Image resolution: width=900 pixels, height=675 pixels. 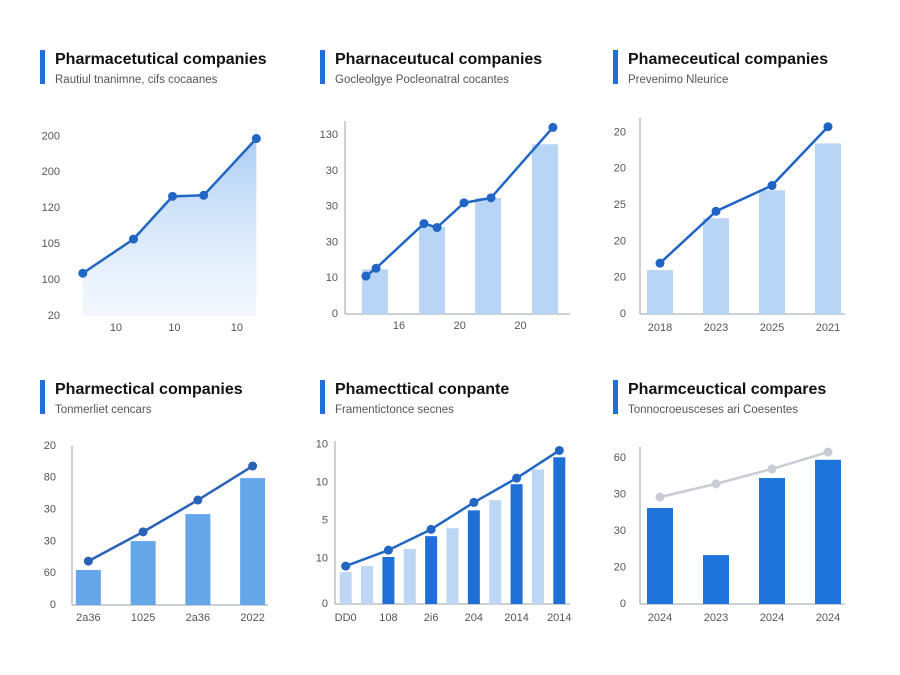 What do you see at coordinates (51, 208) in the screenshot?
I see `y-tick-label: 120` at bounding box center [51, 208].